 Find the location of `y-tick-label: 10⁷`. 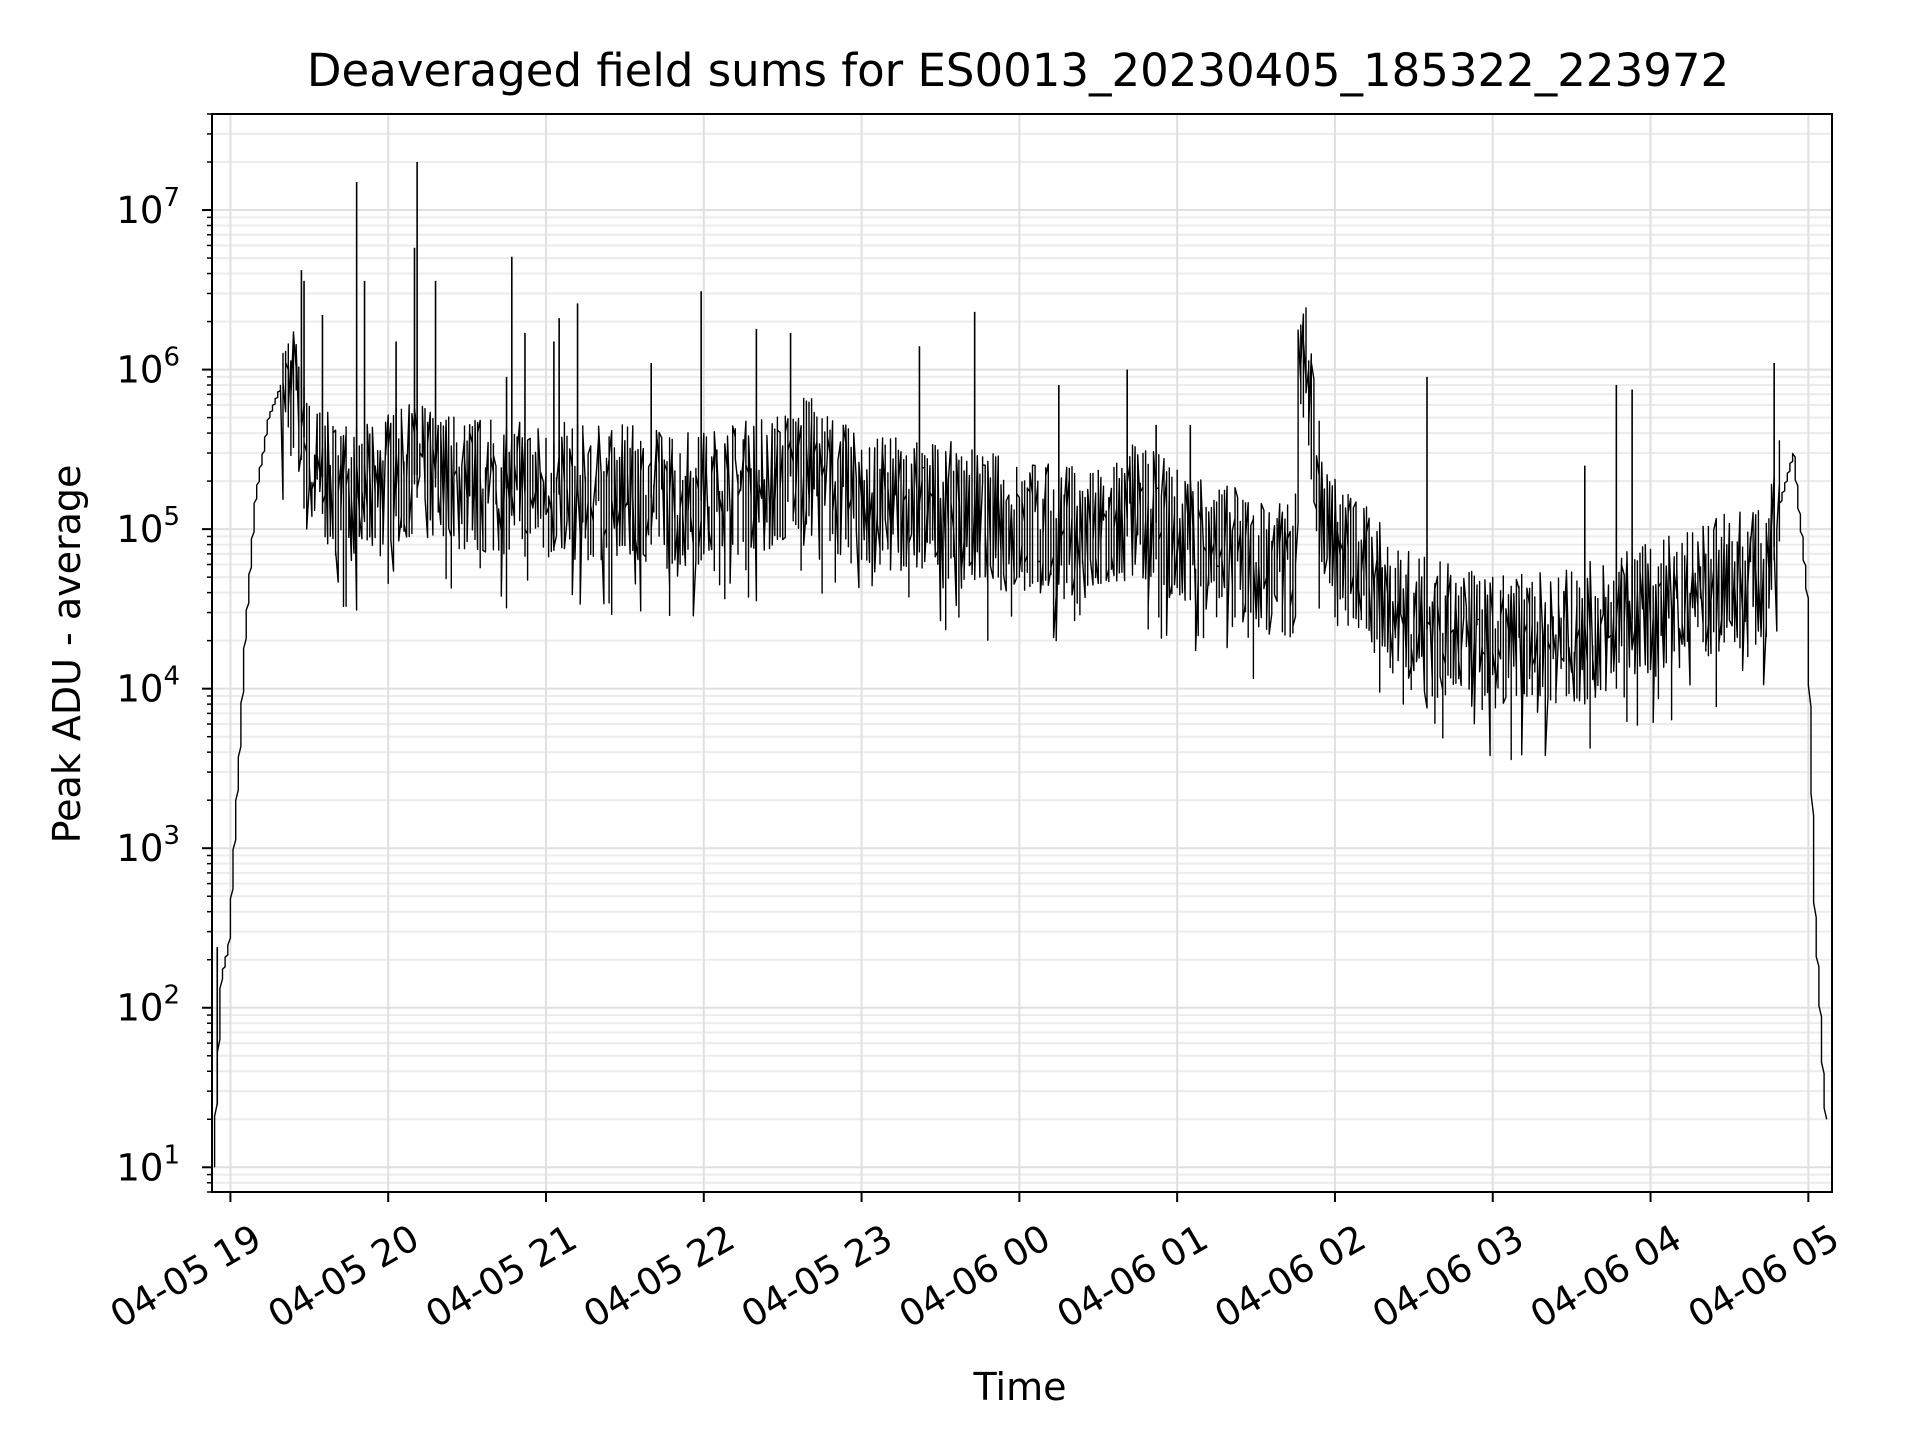

y-tick-label: 10⁷ is located at coordinates (148, 207).